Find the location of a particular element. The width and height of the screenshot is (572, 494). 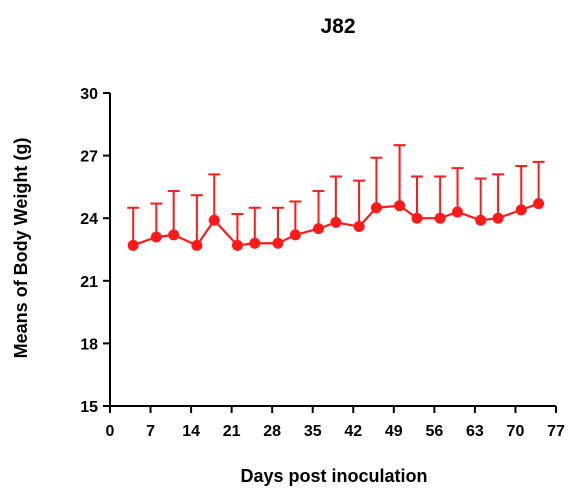

x-tick-label: 77 is located at coordinates (556, 431).